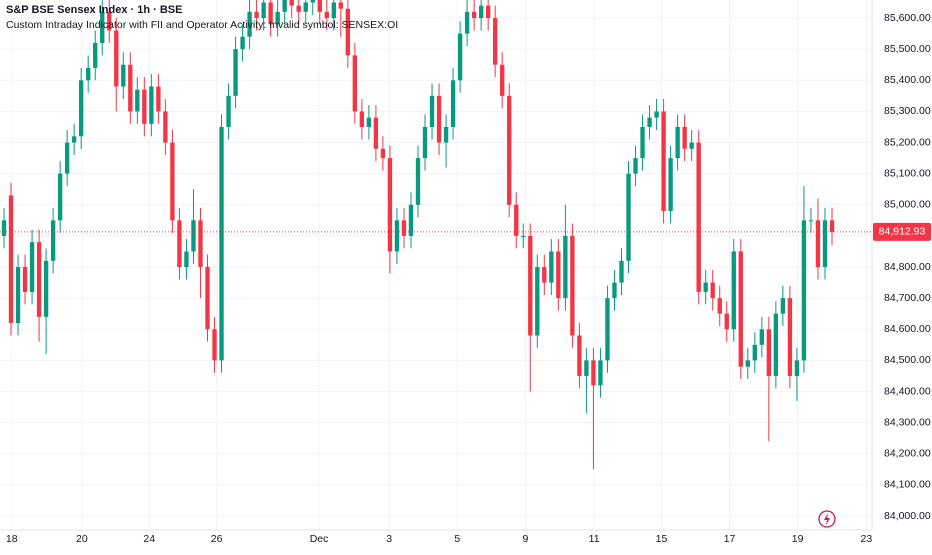 Image resolution: width=932 pixels, height=555 pixels. I want to click on last-price-label: 84,912.93, so click(902, 232).